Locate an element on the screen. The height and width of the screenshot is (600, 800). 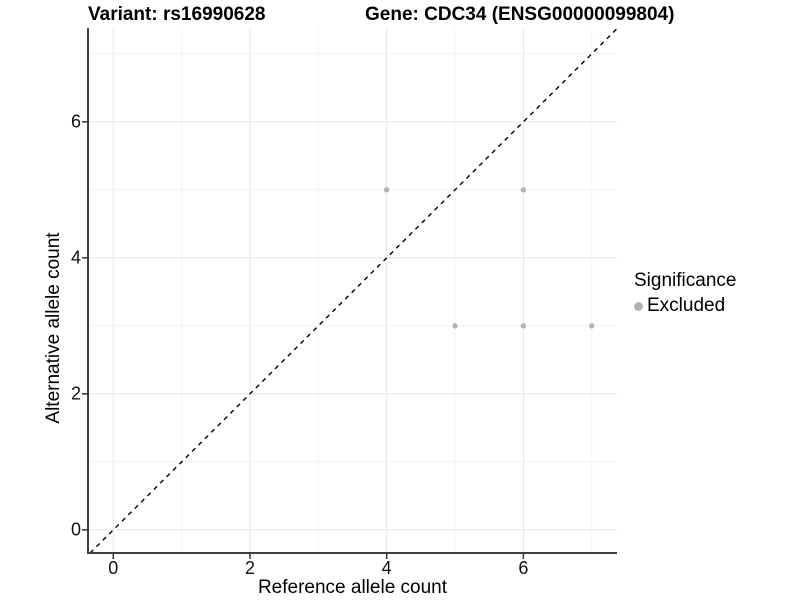
x-tick-label: 2 is located at coordinates (249, 568).